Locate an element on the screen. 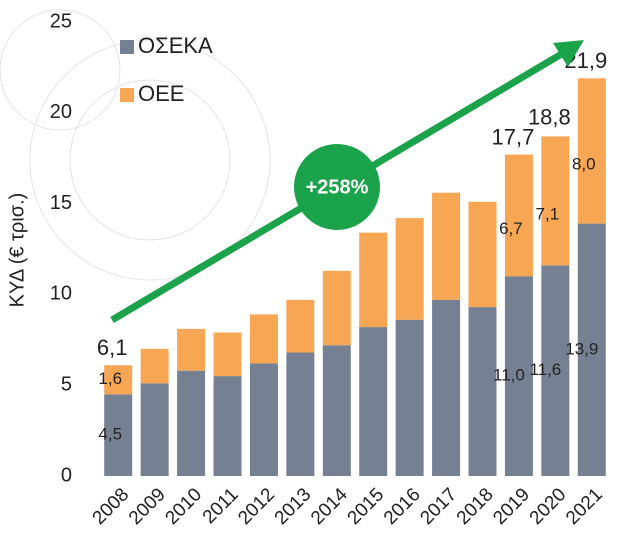 This screenshot has width=621, height=555. x-tick-label: 2018 is located at coordinates (475, 506).